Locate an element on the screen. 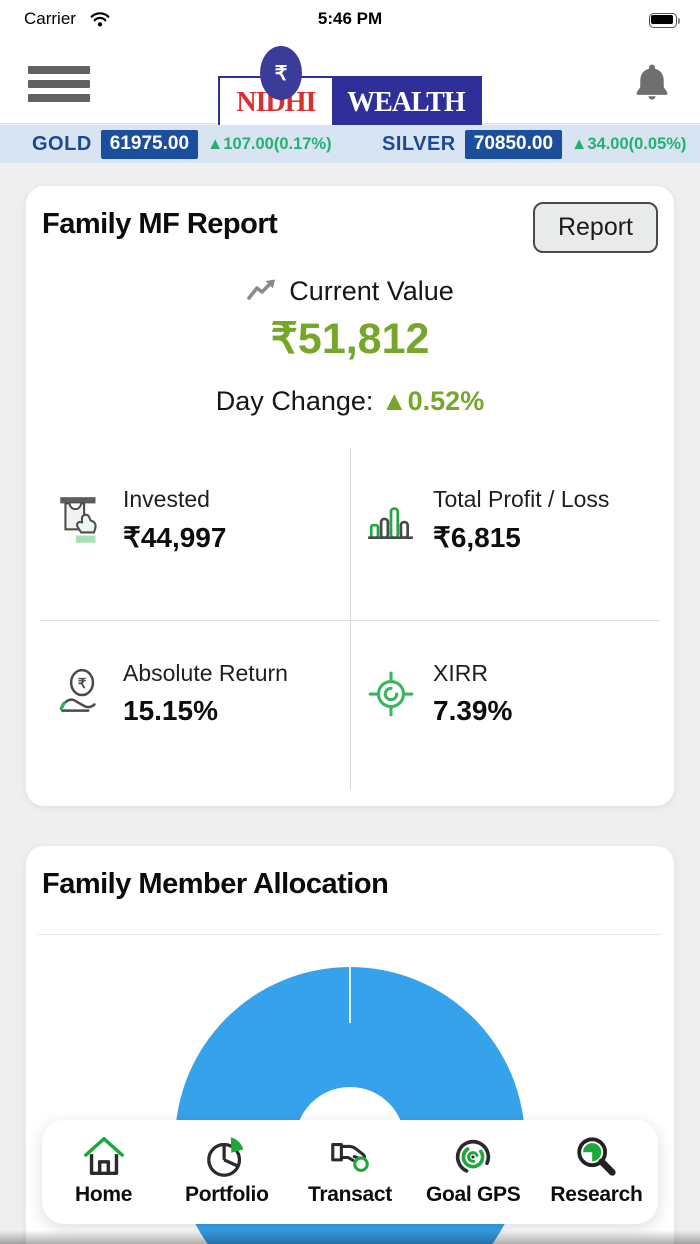 The height and width of the screenshot is (1244, 700). cash-withdrawal-icon is located at coordinates (81, 520).